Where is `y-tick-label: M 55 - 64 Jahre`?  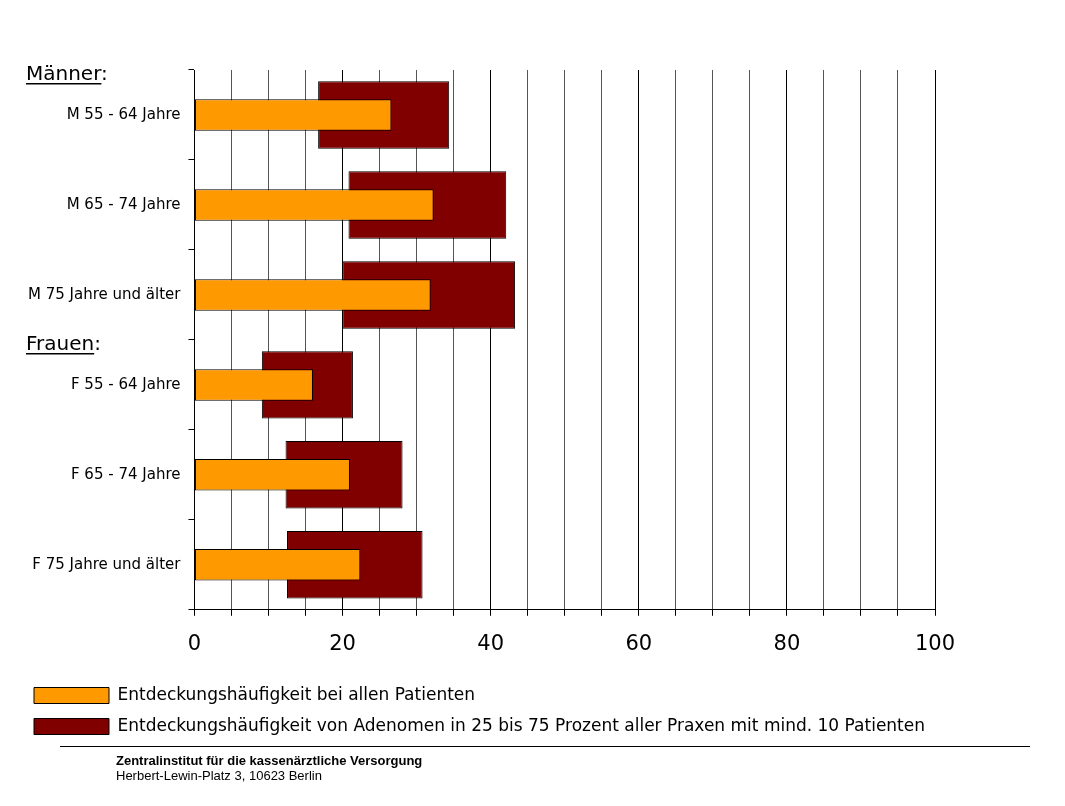
y-tick-label: M 55 - 64 Jahre is located at coordinates (123, 113).